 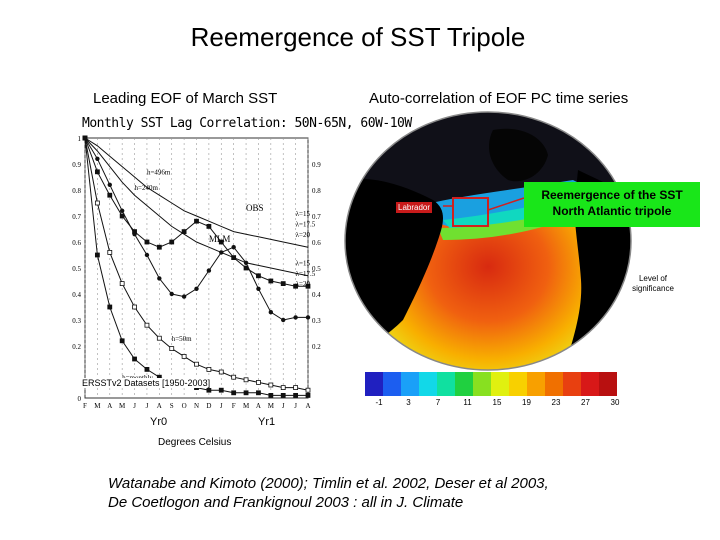 I want to click on colorbar-tick-label: 3, so click(x=408, y=402).